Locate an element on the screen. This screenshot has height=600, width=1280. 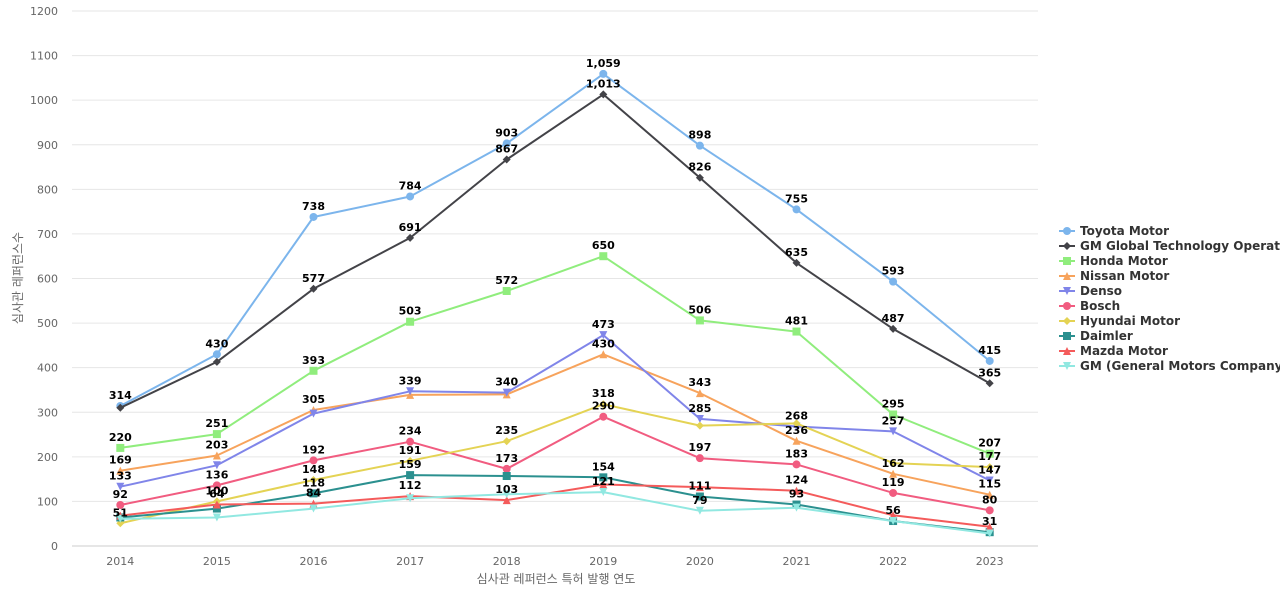
legend-item: Daimler is located at coordinates (1096, 336).